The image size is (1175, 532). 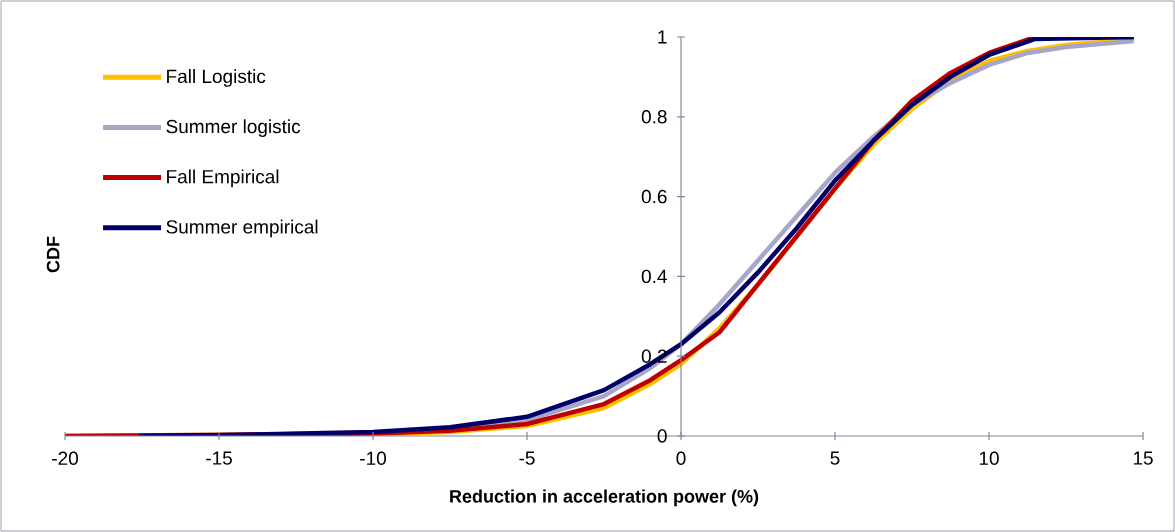 What do you see at coordinates (604, 498) in the screenshot?
I see `x-axis-title: Reduction in acceleration power (%)` at bounding box center [604, 498].